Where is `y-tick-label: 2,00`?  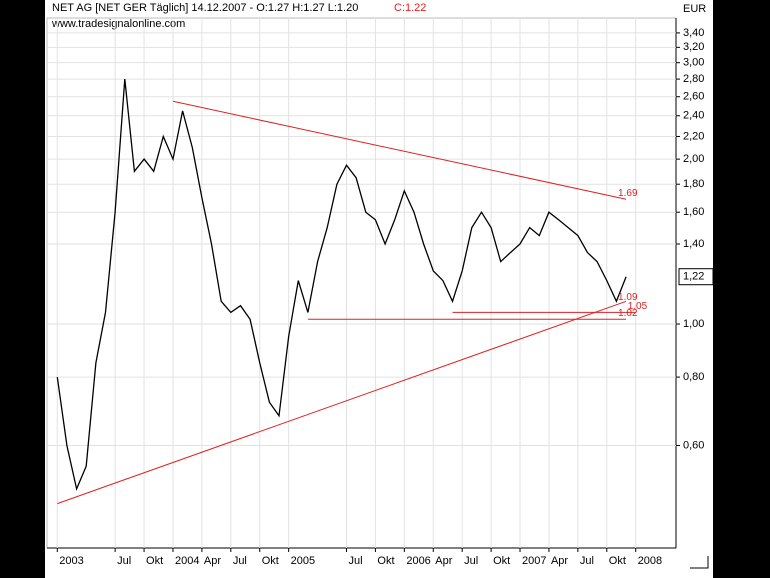
y-tick-label: 2,00 is located at coordinates (693, 159).